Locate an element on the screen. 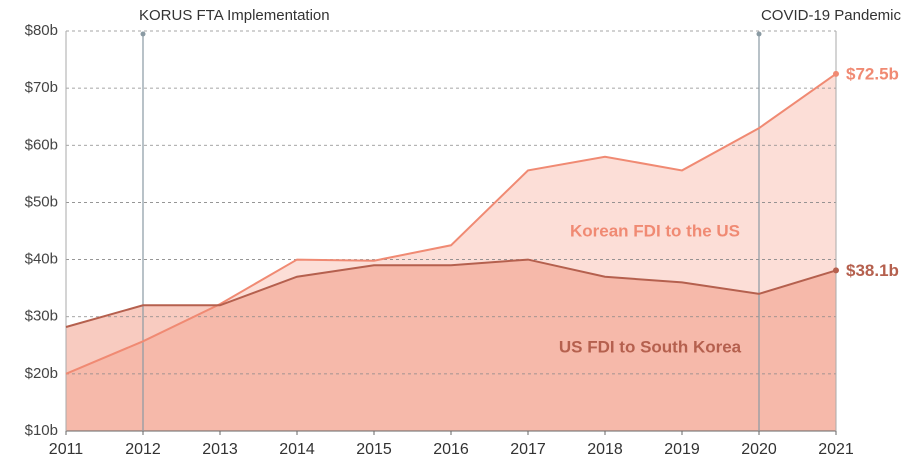 Image resolution: width=906 pixels, height=460 pixels. x-tick-label: 2013 is located at coordinates (220, 449).